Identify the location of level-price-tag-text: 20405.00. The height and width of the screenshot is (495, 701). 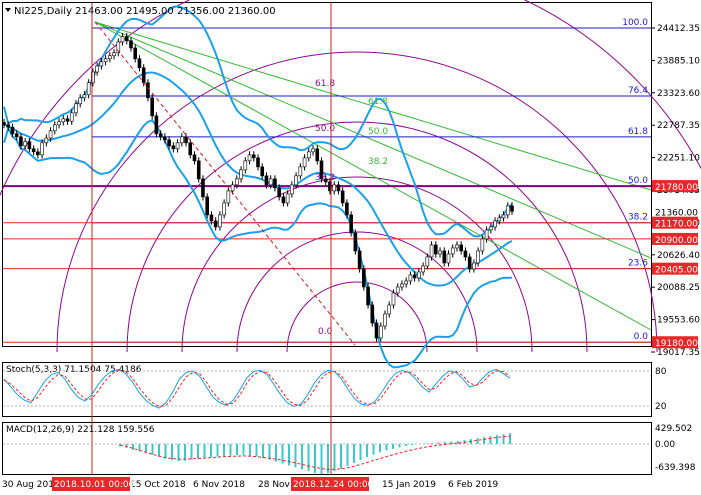
(676, 271).